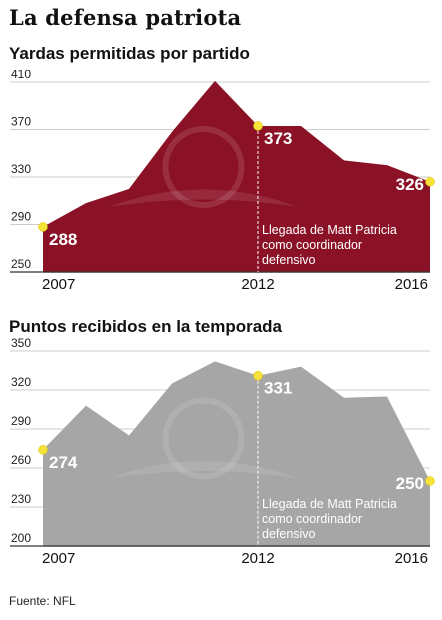 The width and height of the screenshot is (442, 620). I want to click on data-label: 250, so click(410, 483).